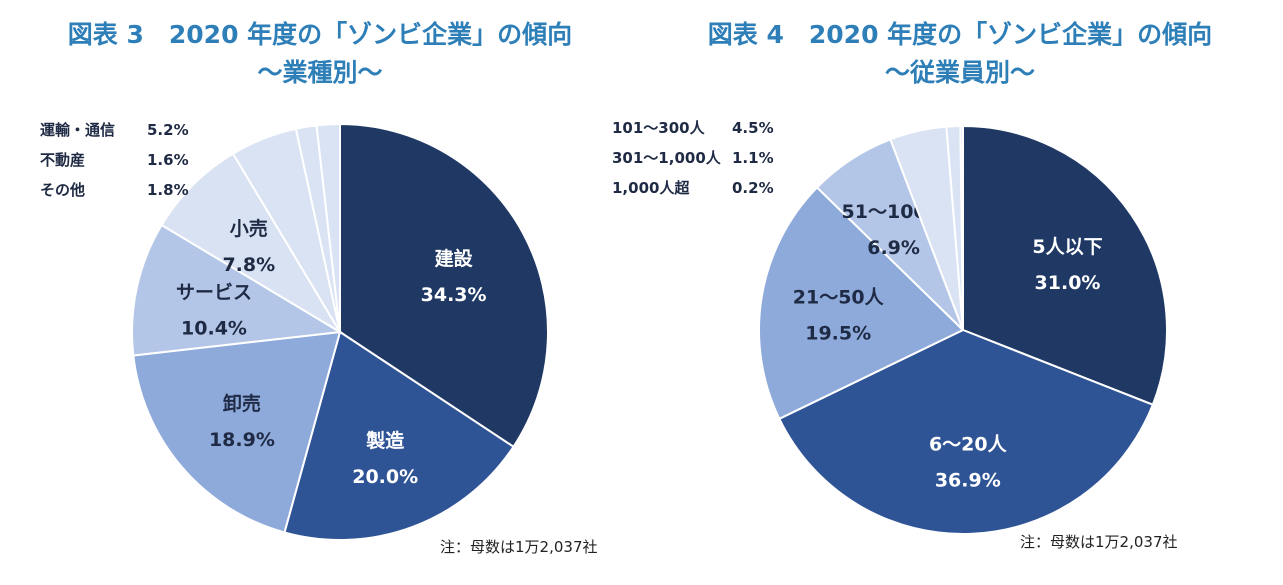 Image resolution: width=1283 pixels, height=585 pixels. Describe the element at coordinates (1067, 247) in the screenshot. I see `slice-label: 5人以下` at that location.